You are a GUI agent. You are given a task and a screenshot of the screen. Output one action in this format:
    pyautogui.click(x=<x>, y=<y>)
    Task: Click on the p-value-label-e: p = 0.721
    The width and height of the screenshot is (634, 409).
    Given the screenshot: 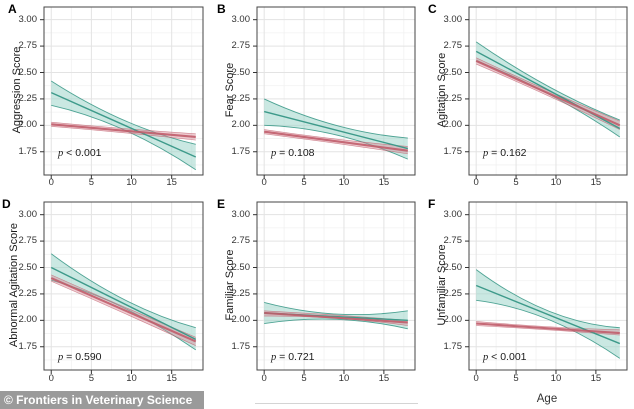 What is the action you would take?
    pyautogui.click(x=293, y=357)
    